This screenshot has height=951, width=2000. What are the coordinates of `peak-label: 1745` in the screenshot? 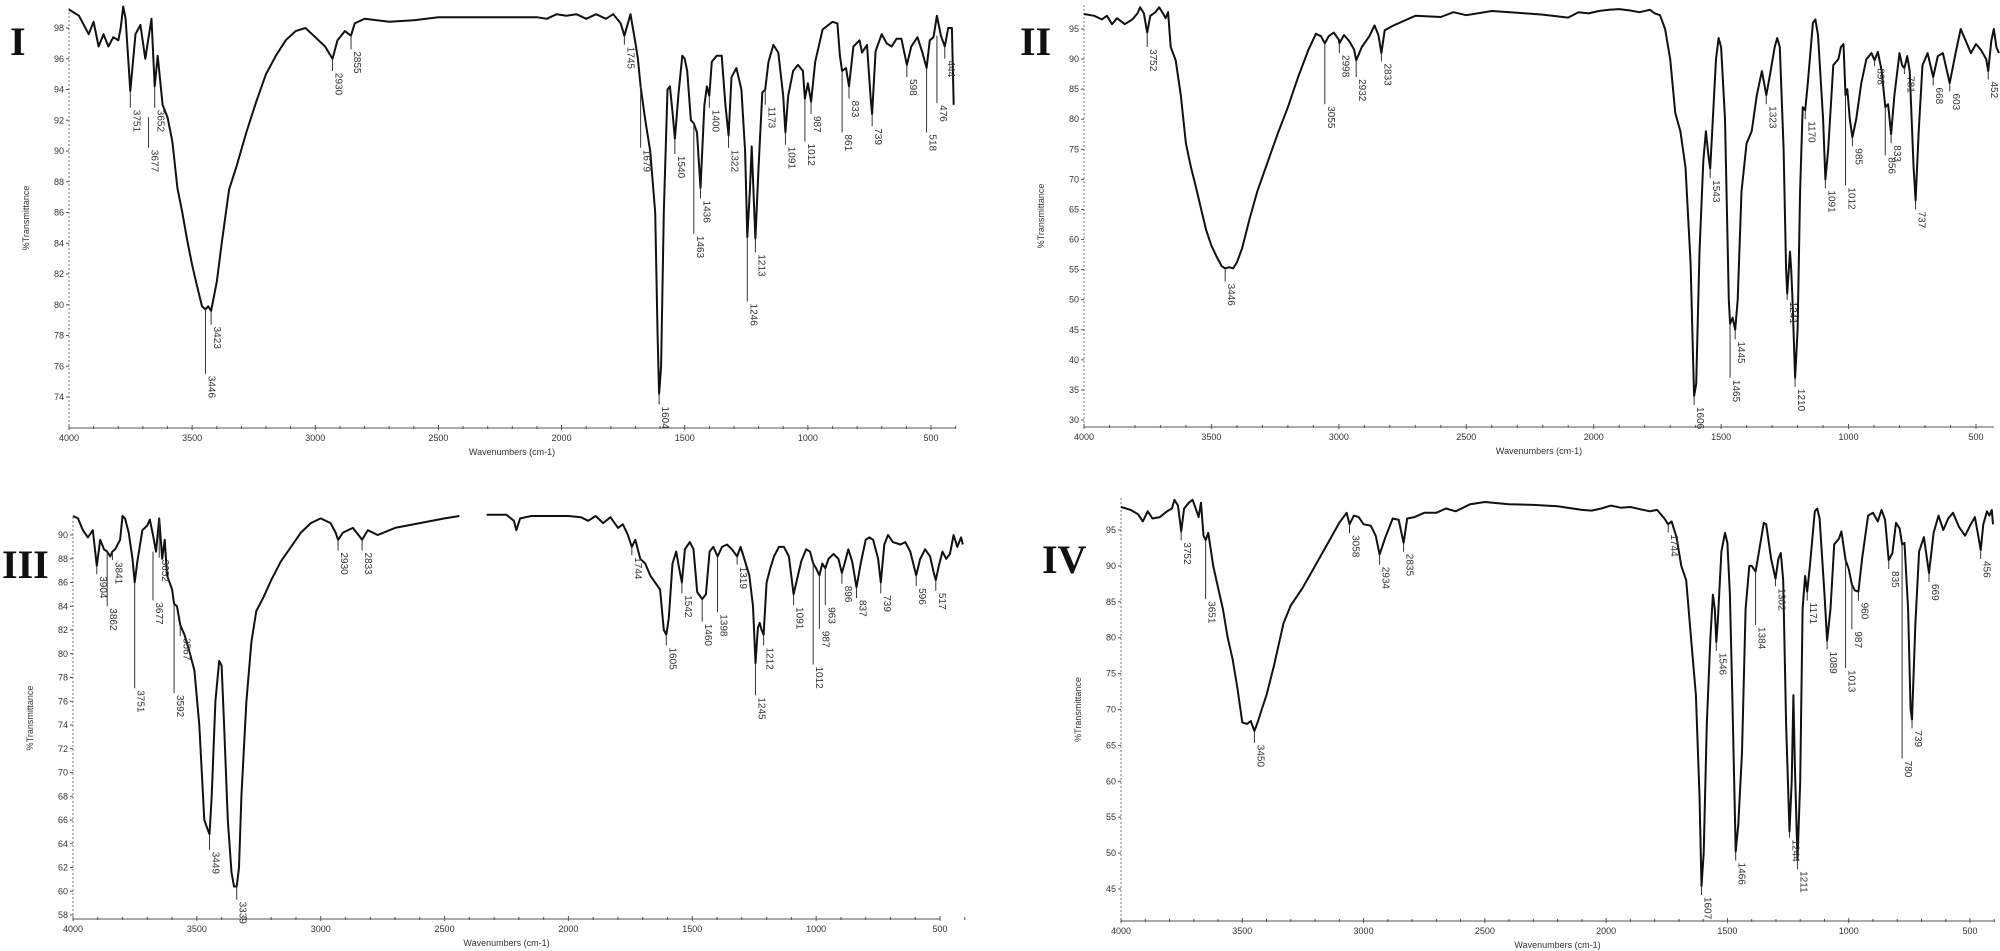 It's located at (629, 58).